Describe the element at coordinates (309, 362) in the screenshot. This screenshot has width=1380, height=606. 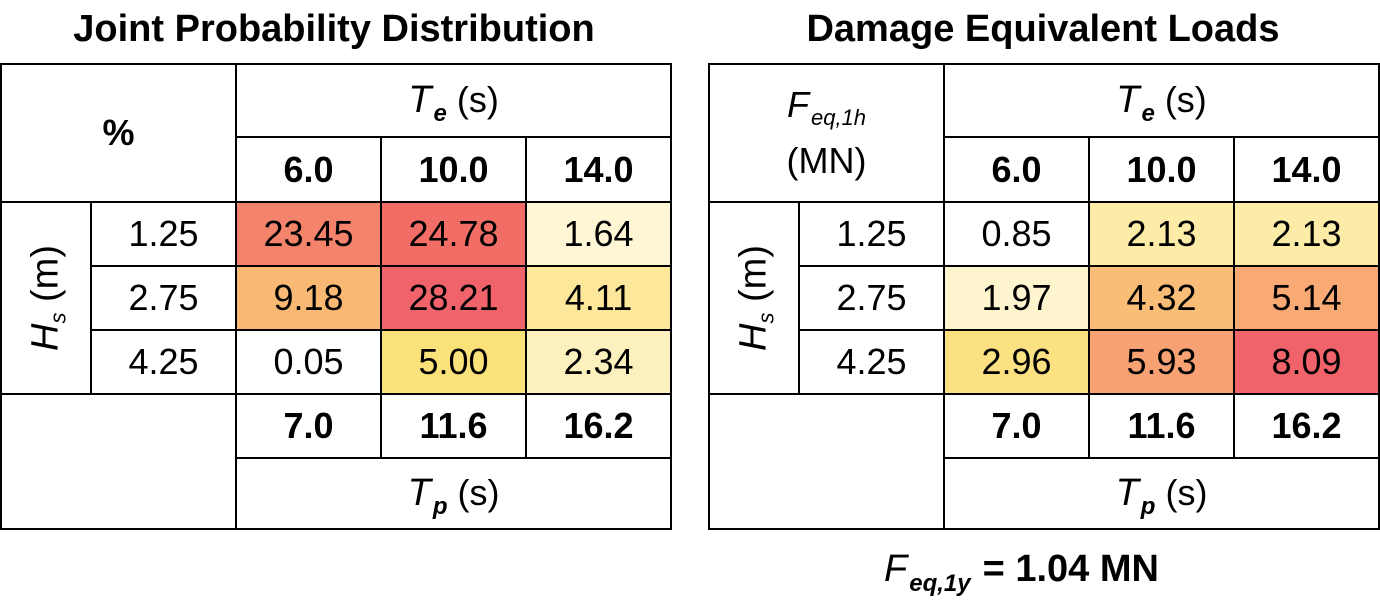
I see `jpd-cell: 0.05` at that location.